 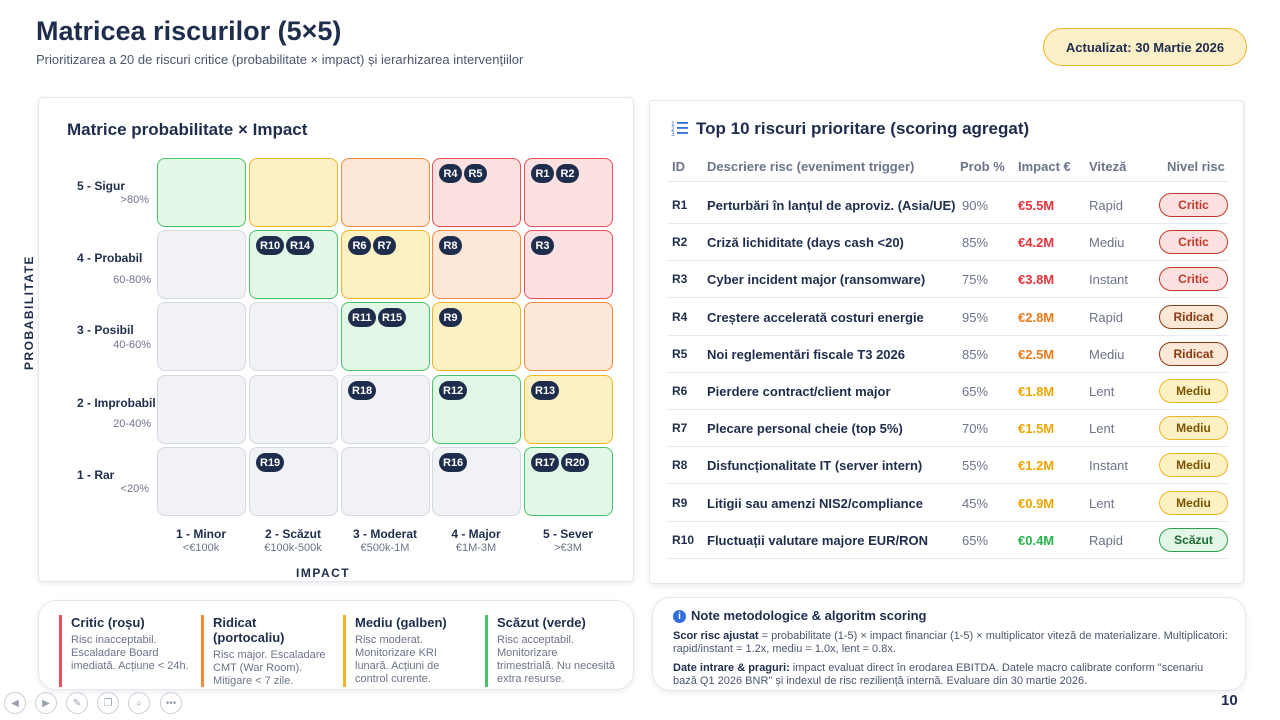 What do you see at coordinates (673, 129) in the screenshot?
I see `svg-text: 2` at bounding box center [673, 129].